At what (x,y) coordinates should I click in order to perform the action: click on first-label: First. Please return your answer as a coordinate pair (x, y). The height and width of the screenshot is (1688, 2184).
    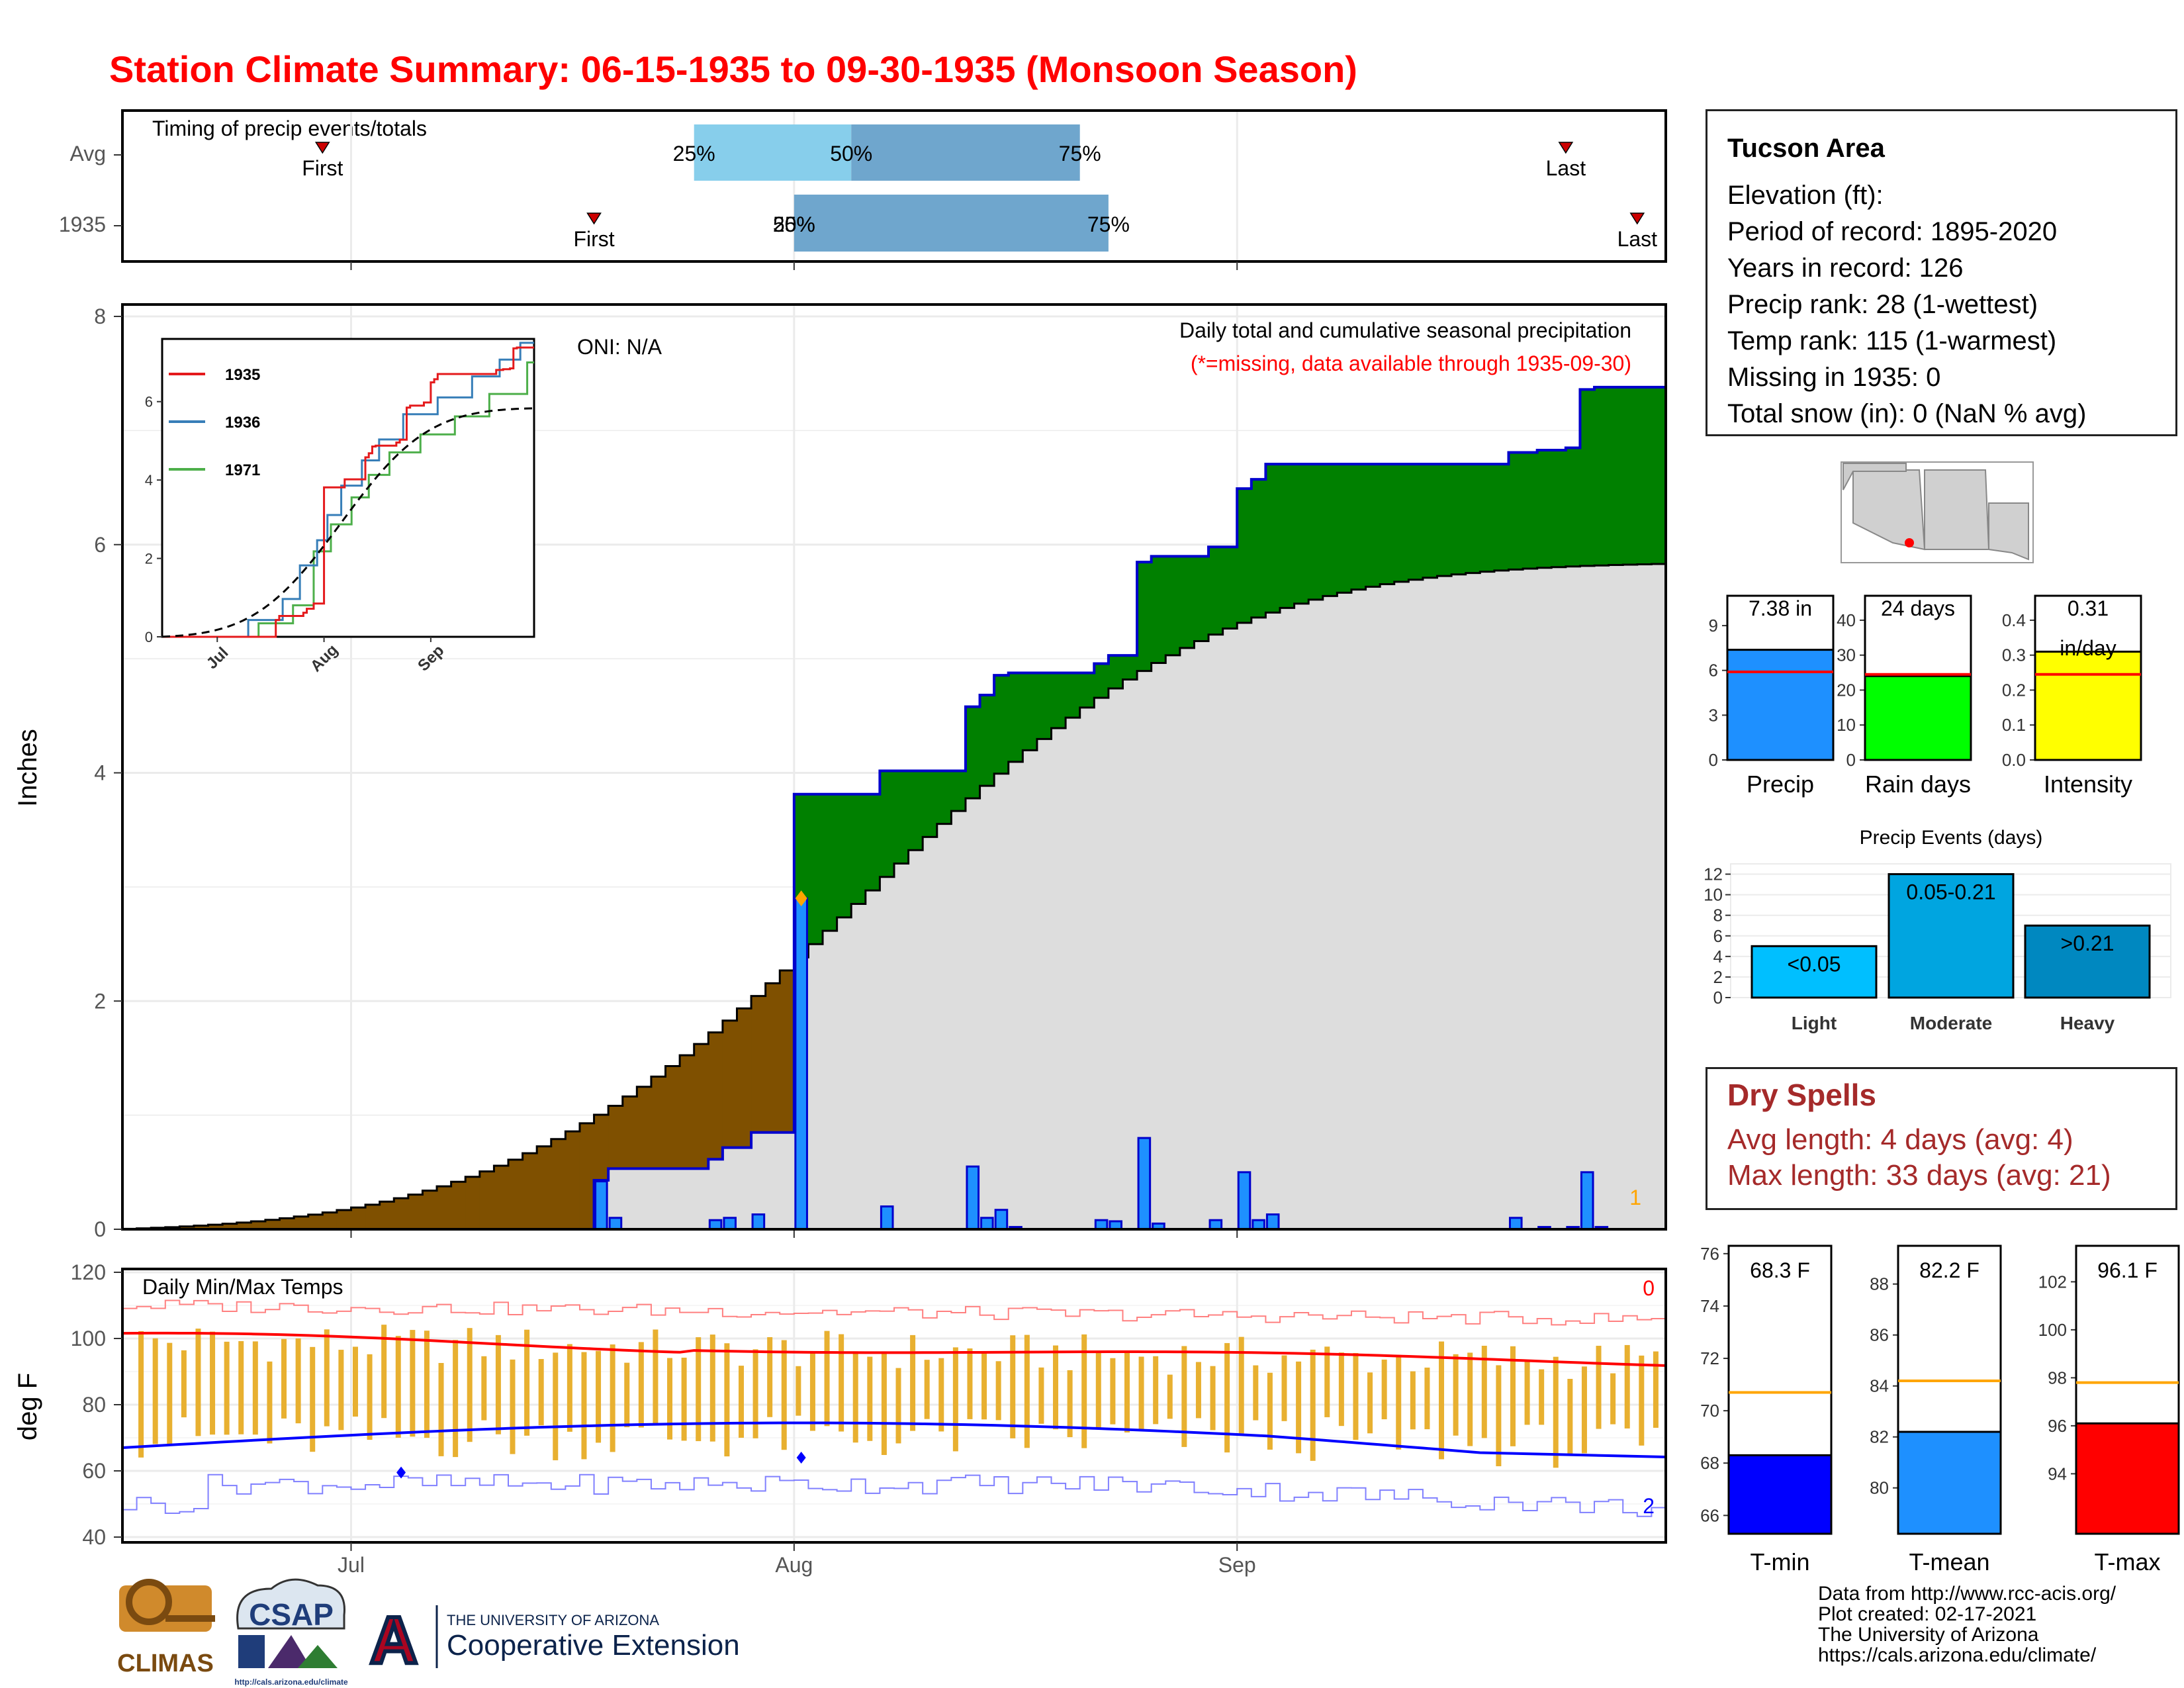
    Looking at the image, I should click on (322, 168).